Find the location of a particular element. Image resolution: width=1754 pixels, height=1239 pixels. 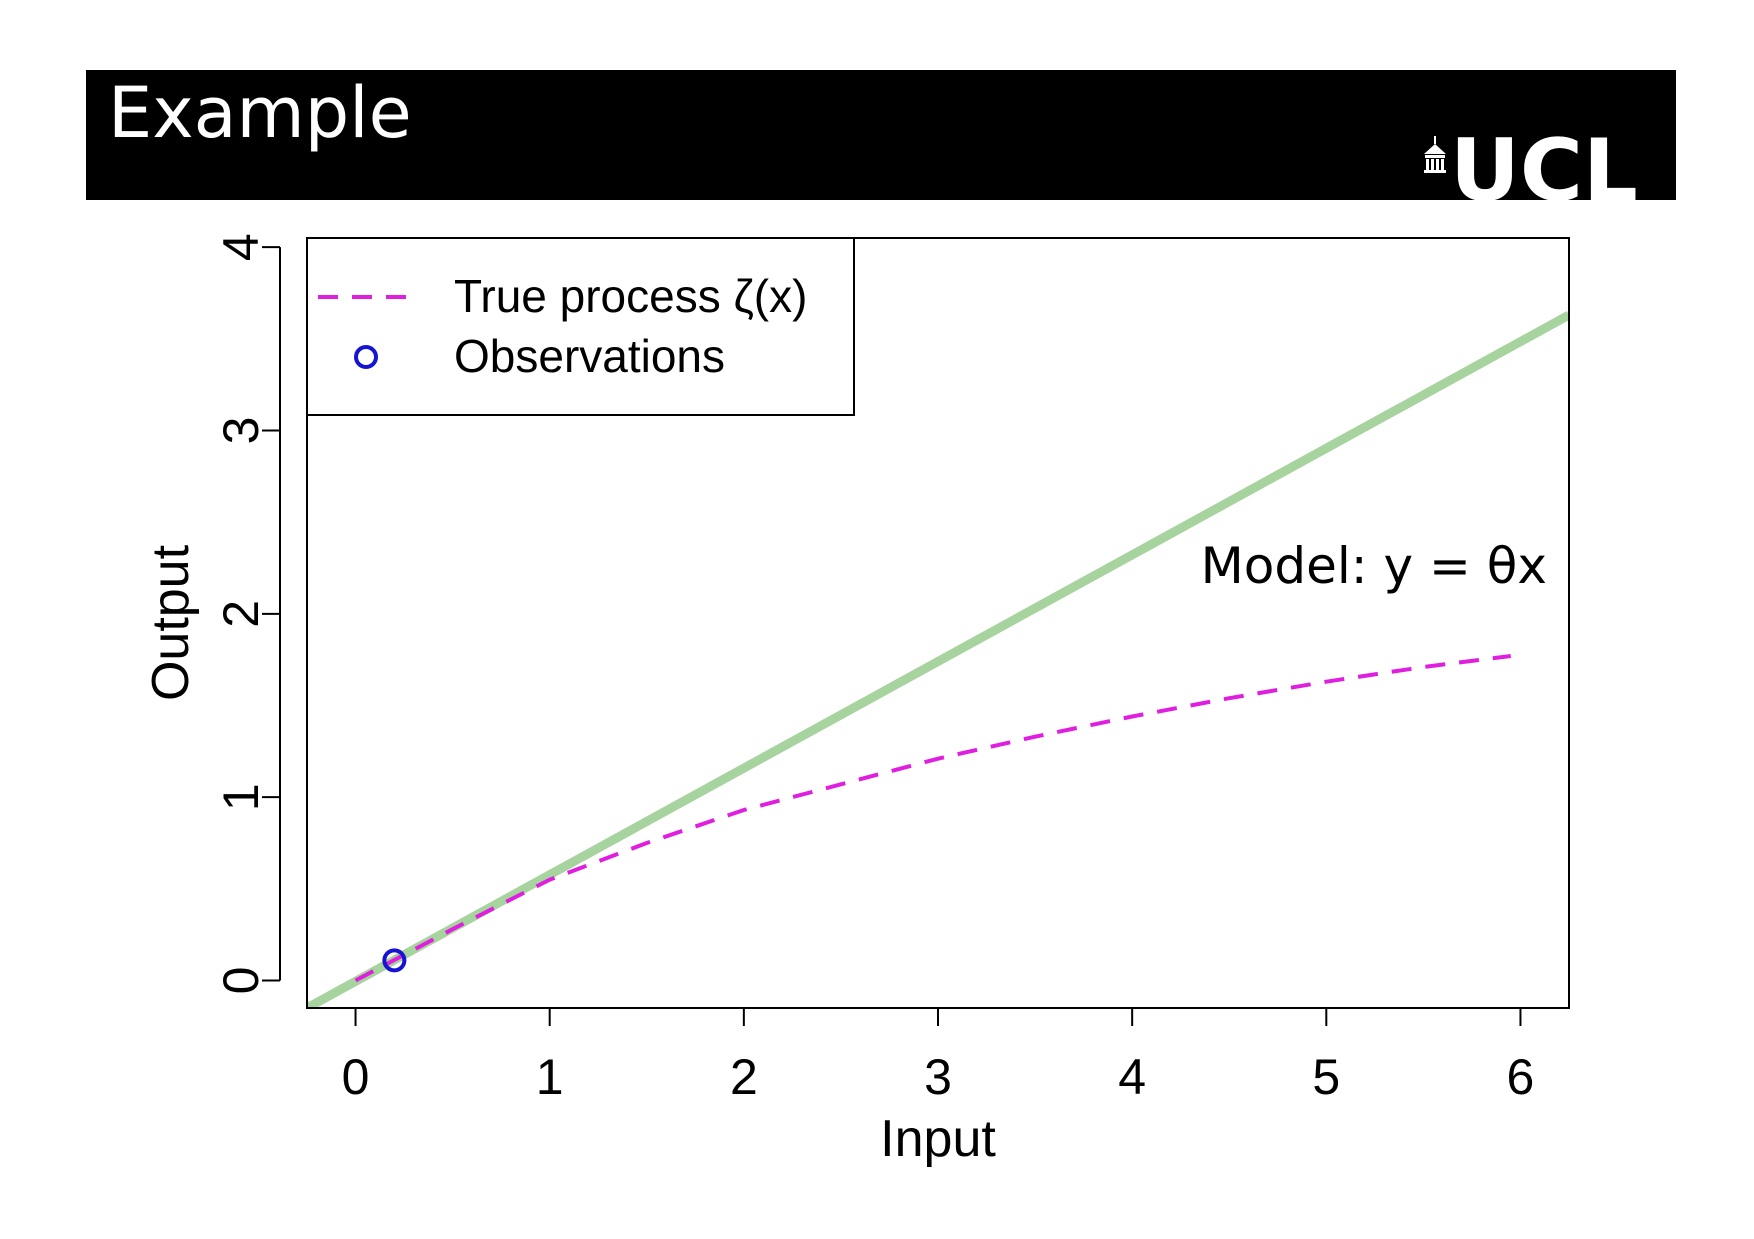

legend: True process ζ(x) Observations is located at coordinates (580, 326).